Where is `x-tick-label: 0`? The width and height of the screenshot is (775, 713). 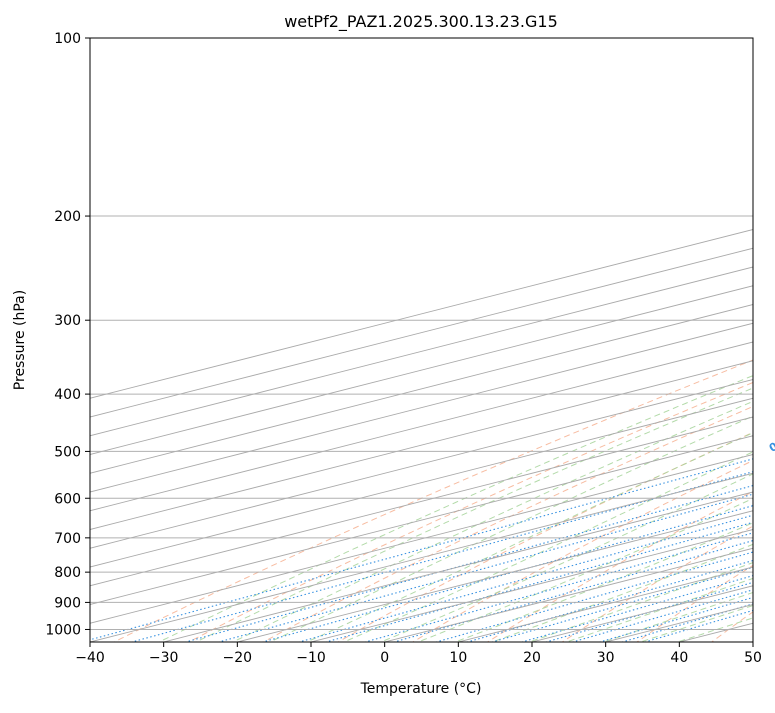
x-tick-label: 0 is located at coordinates (384, 658).